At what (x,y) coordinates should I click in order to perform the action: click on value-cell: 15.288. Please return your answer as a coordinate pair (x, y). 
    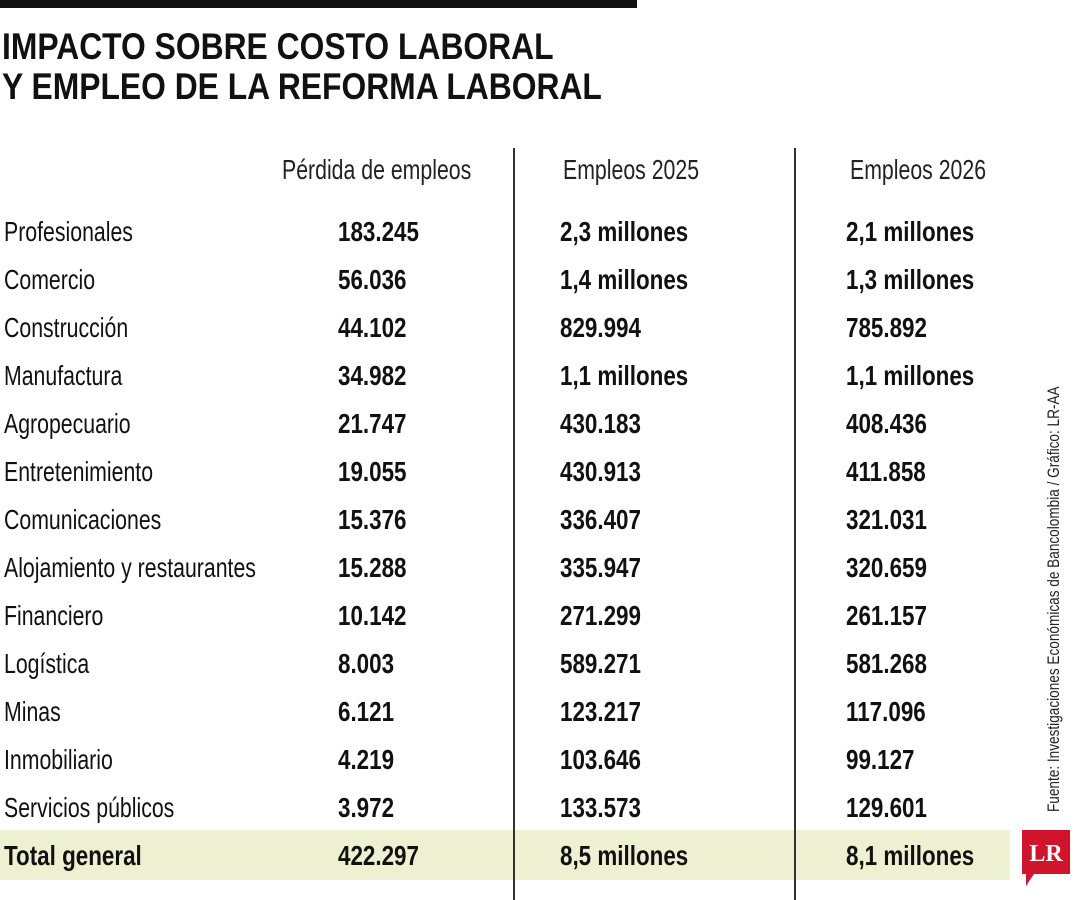
    Looking at the image, I should click on (372, 567).